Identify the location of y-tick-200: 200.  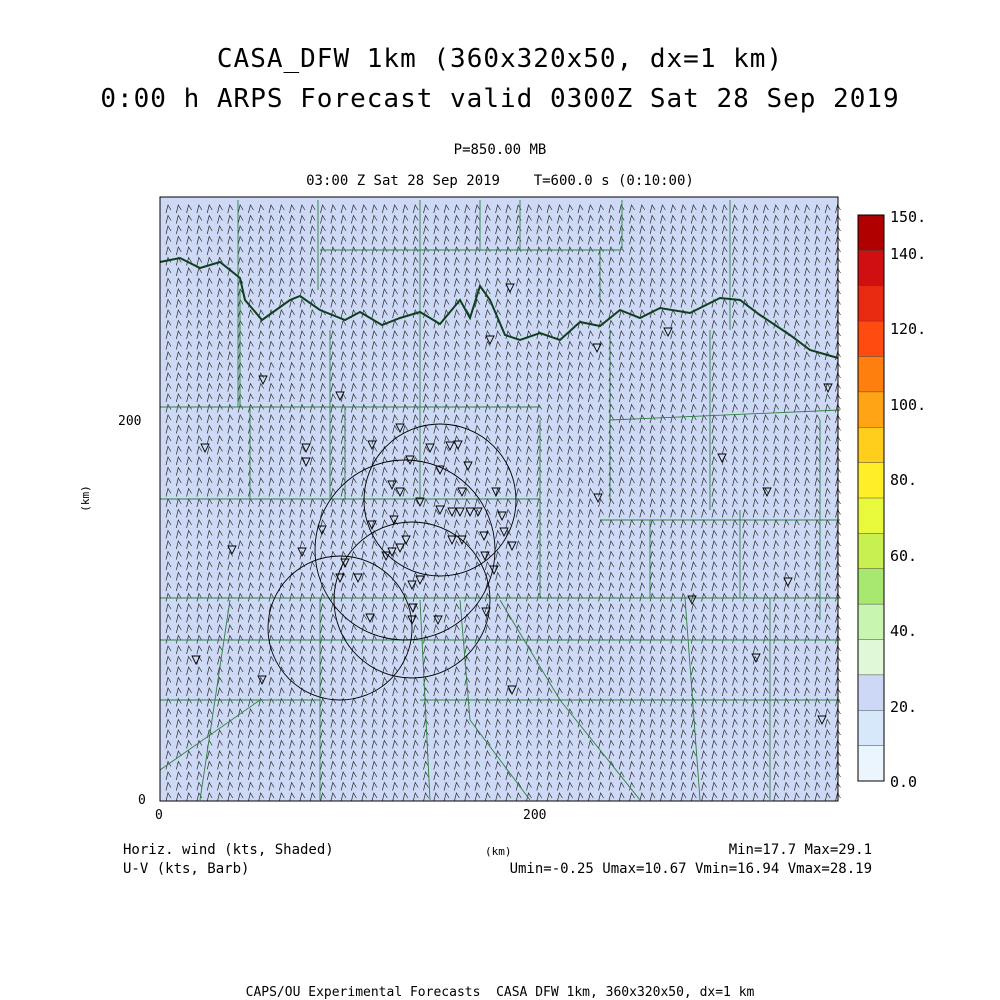
(130, 421).